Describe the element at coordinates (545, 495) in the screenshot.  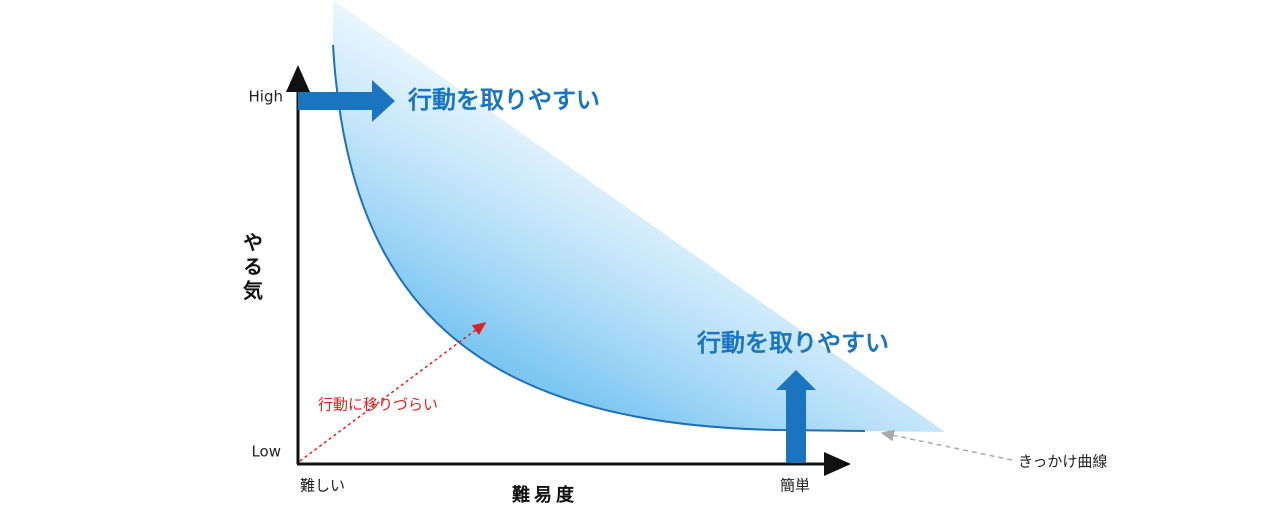
I see `x-label: 難易度` at that location.